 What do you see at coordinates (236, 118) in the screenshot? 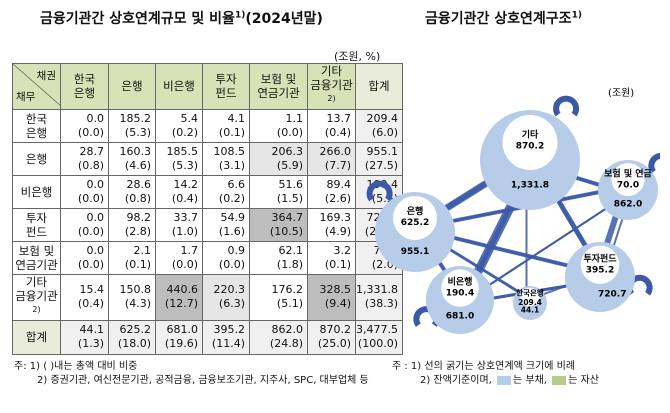
I see `cell-value: 4.1` at bounding box center [236, 118].